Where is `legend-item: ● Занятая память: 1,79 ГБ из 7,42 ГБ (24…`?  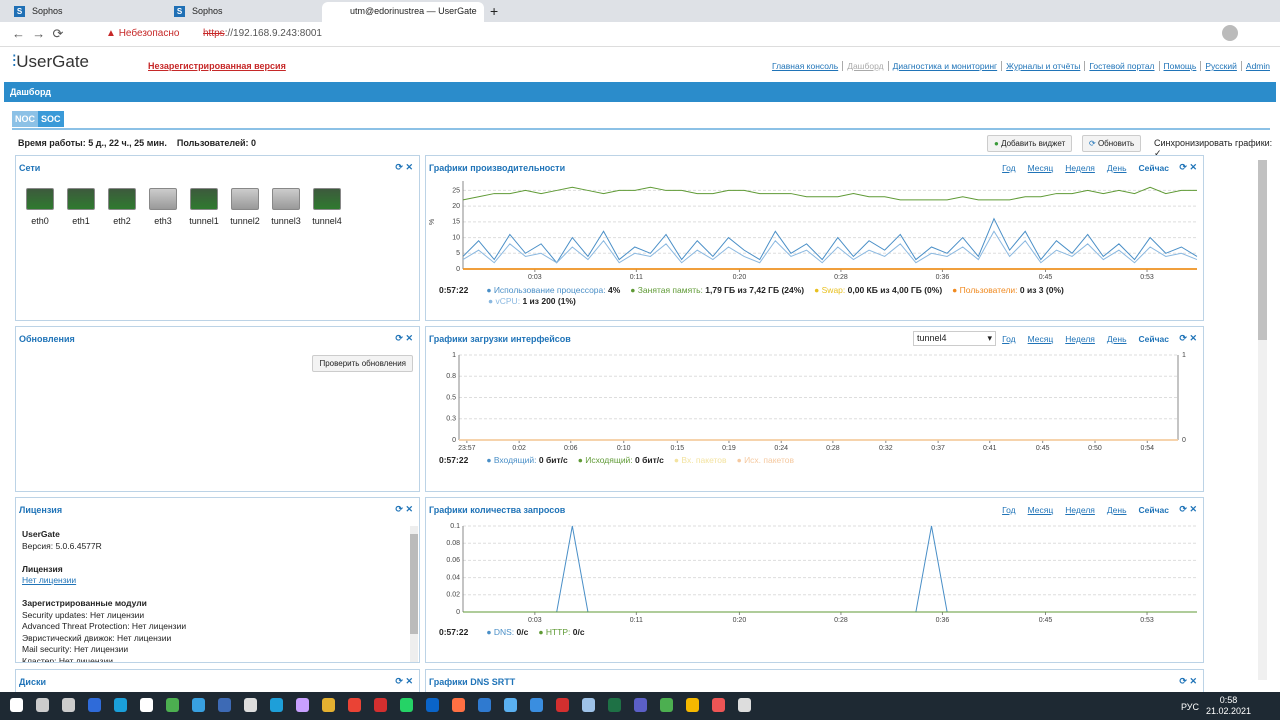 legend-item: ● Занятая память: 1,79 ГБ из 7,42 ГБ (24… is located at coordinates (717, 290).